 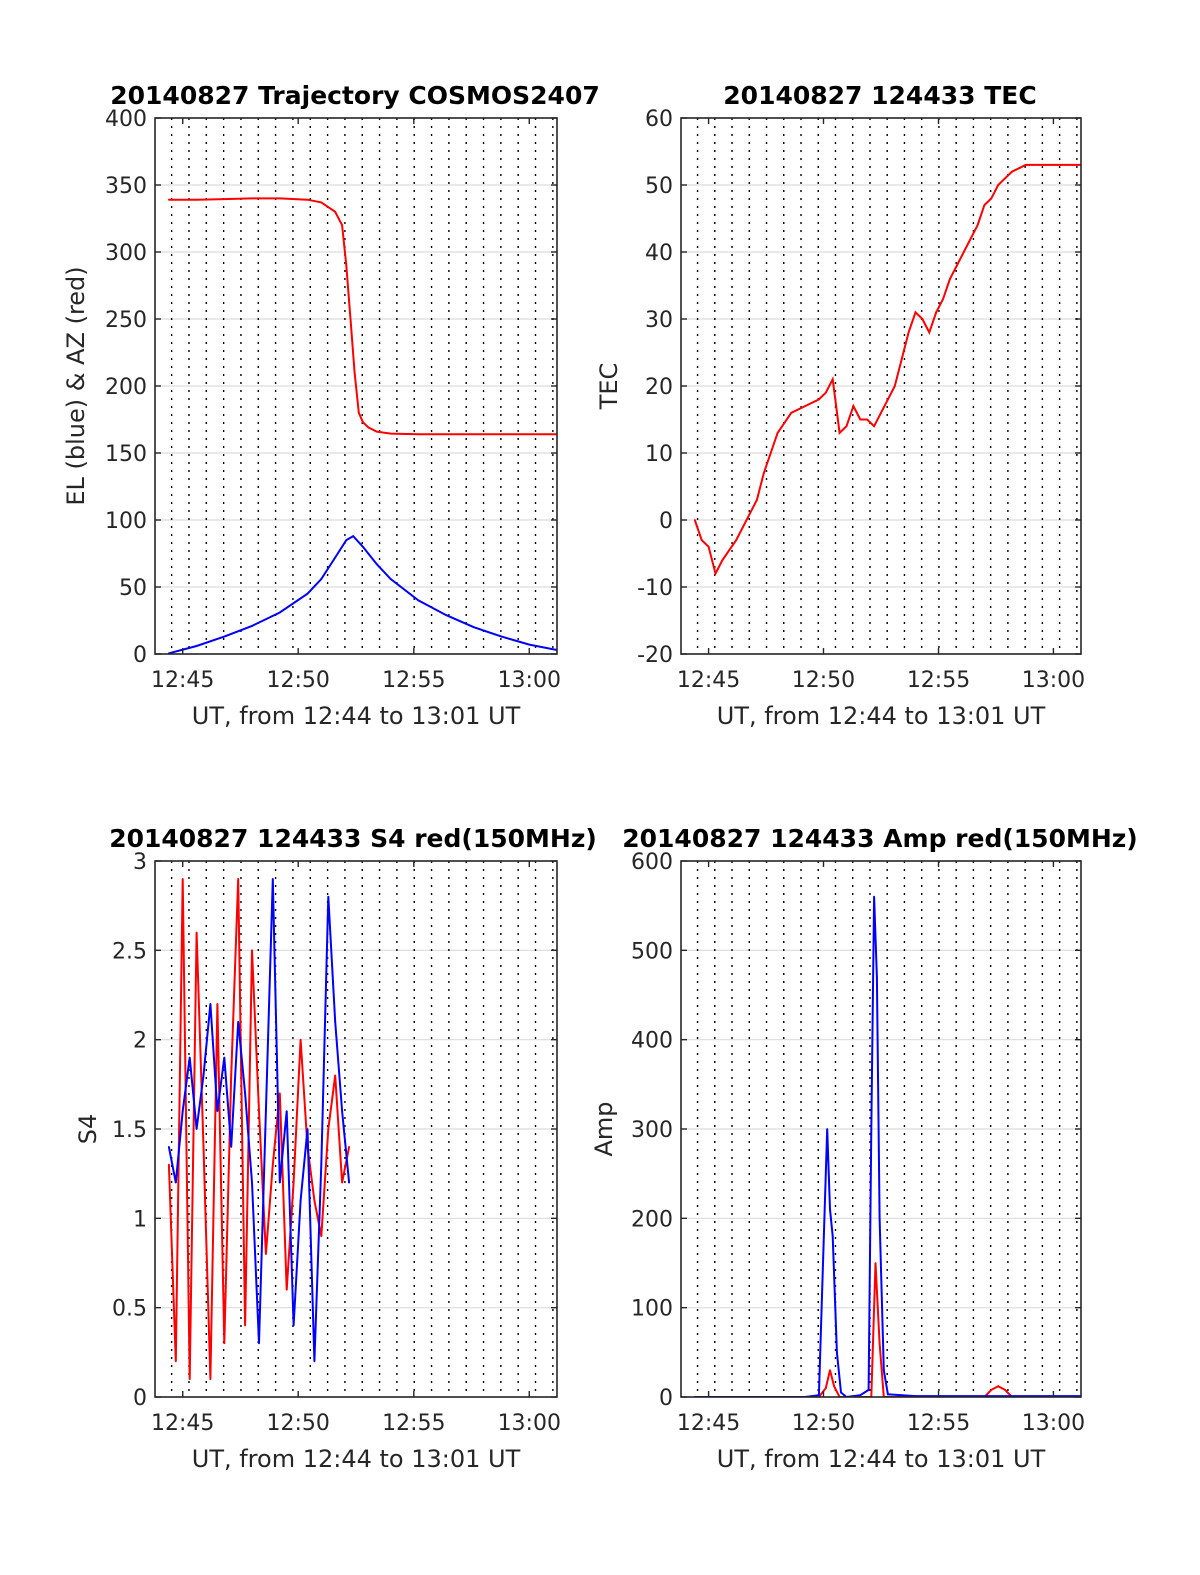 What do you see at coordinates (652, 862) in the screenshot?
I see `y-tick-label: 600` at bounding box center [652, 862].